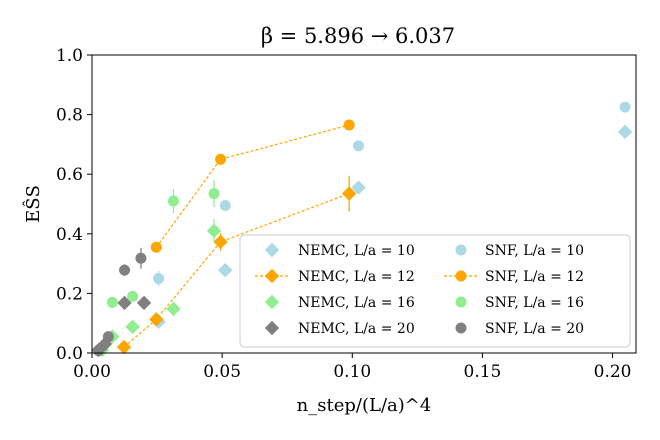 The width and height of the screenshot is (660, 440). What do you see at coordinates (69, 294) in the screenshot?
I see `y-tick-label: 0.2` at bounding box center [69, 294].